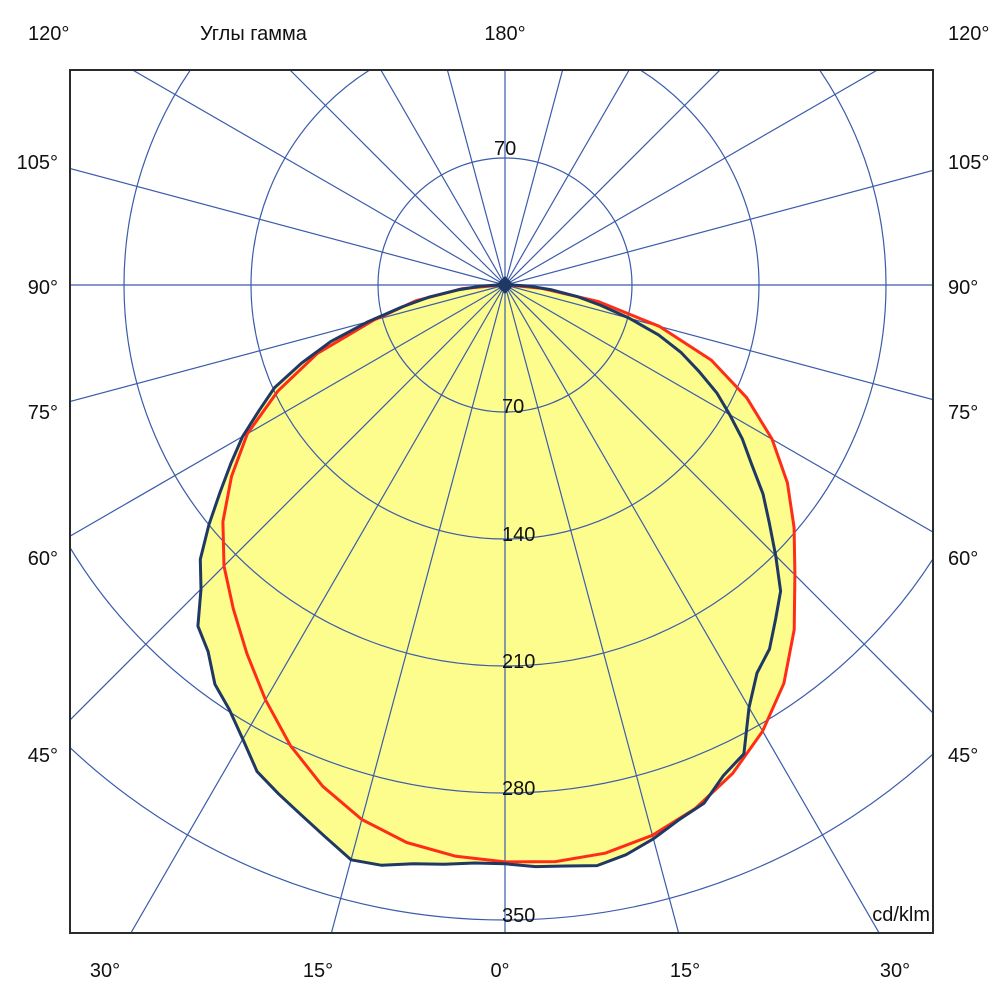 This screenshot has height=1000, width=1000. Describe the element at coordinates (504, 34) in the screenshot. I see `top-center-gamma-label: 180°` at that location.